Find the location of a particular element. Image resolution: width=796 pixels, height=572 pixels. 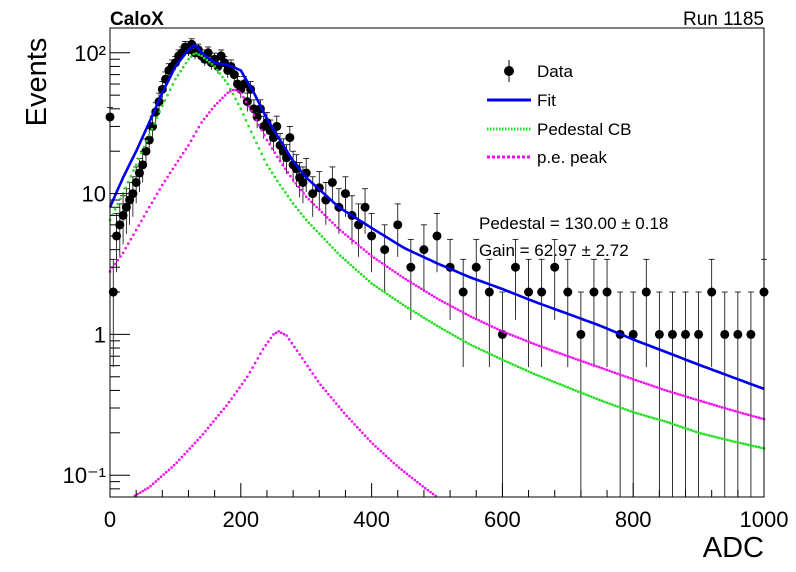

x-tick-label: 200 is located at coordinates (240, 519).